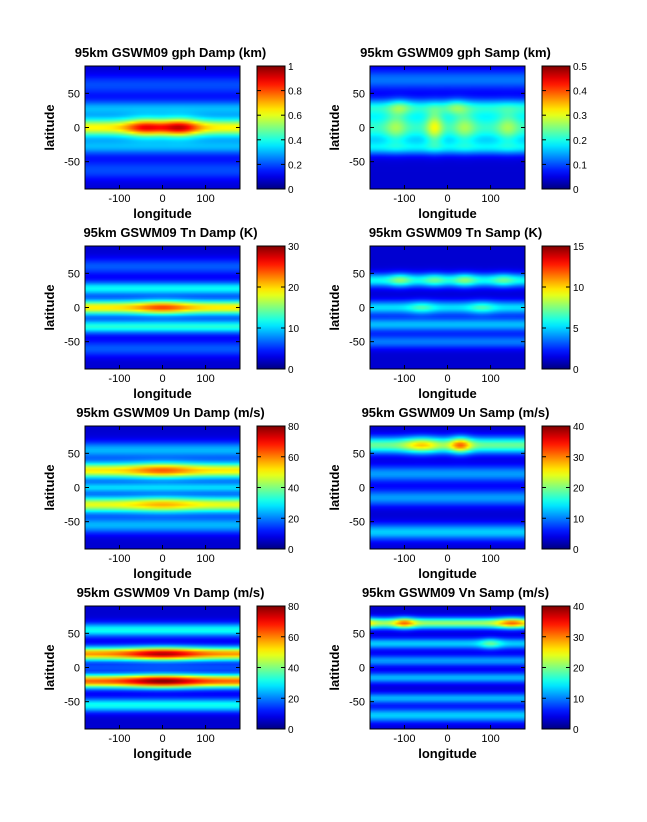  Describe the element at coordinates (455, 592) in the screenshot. I see `chart-title: 95km GSWM09 Vn Samp (m/s)` at that location.